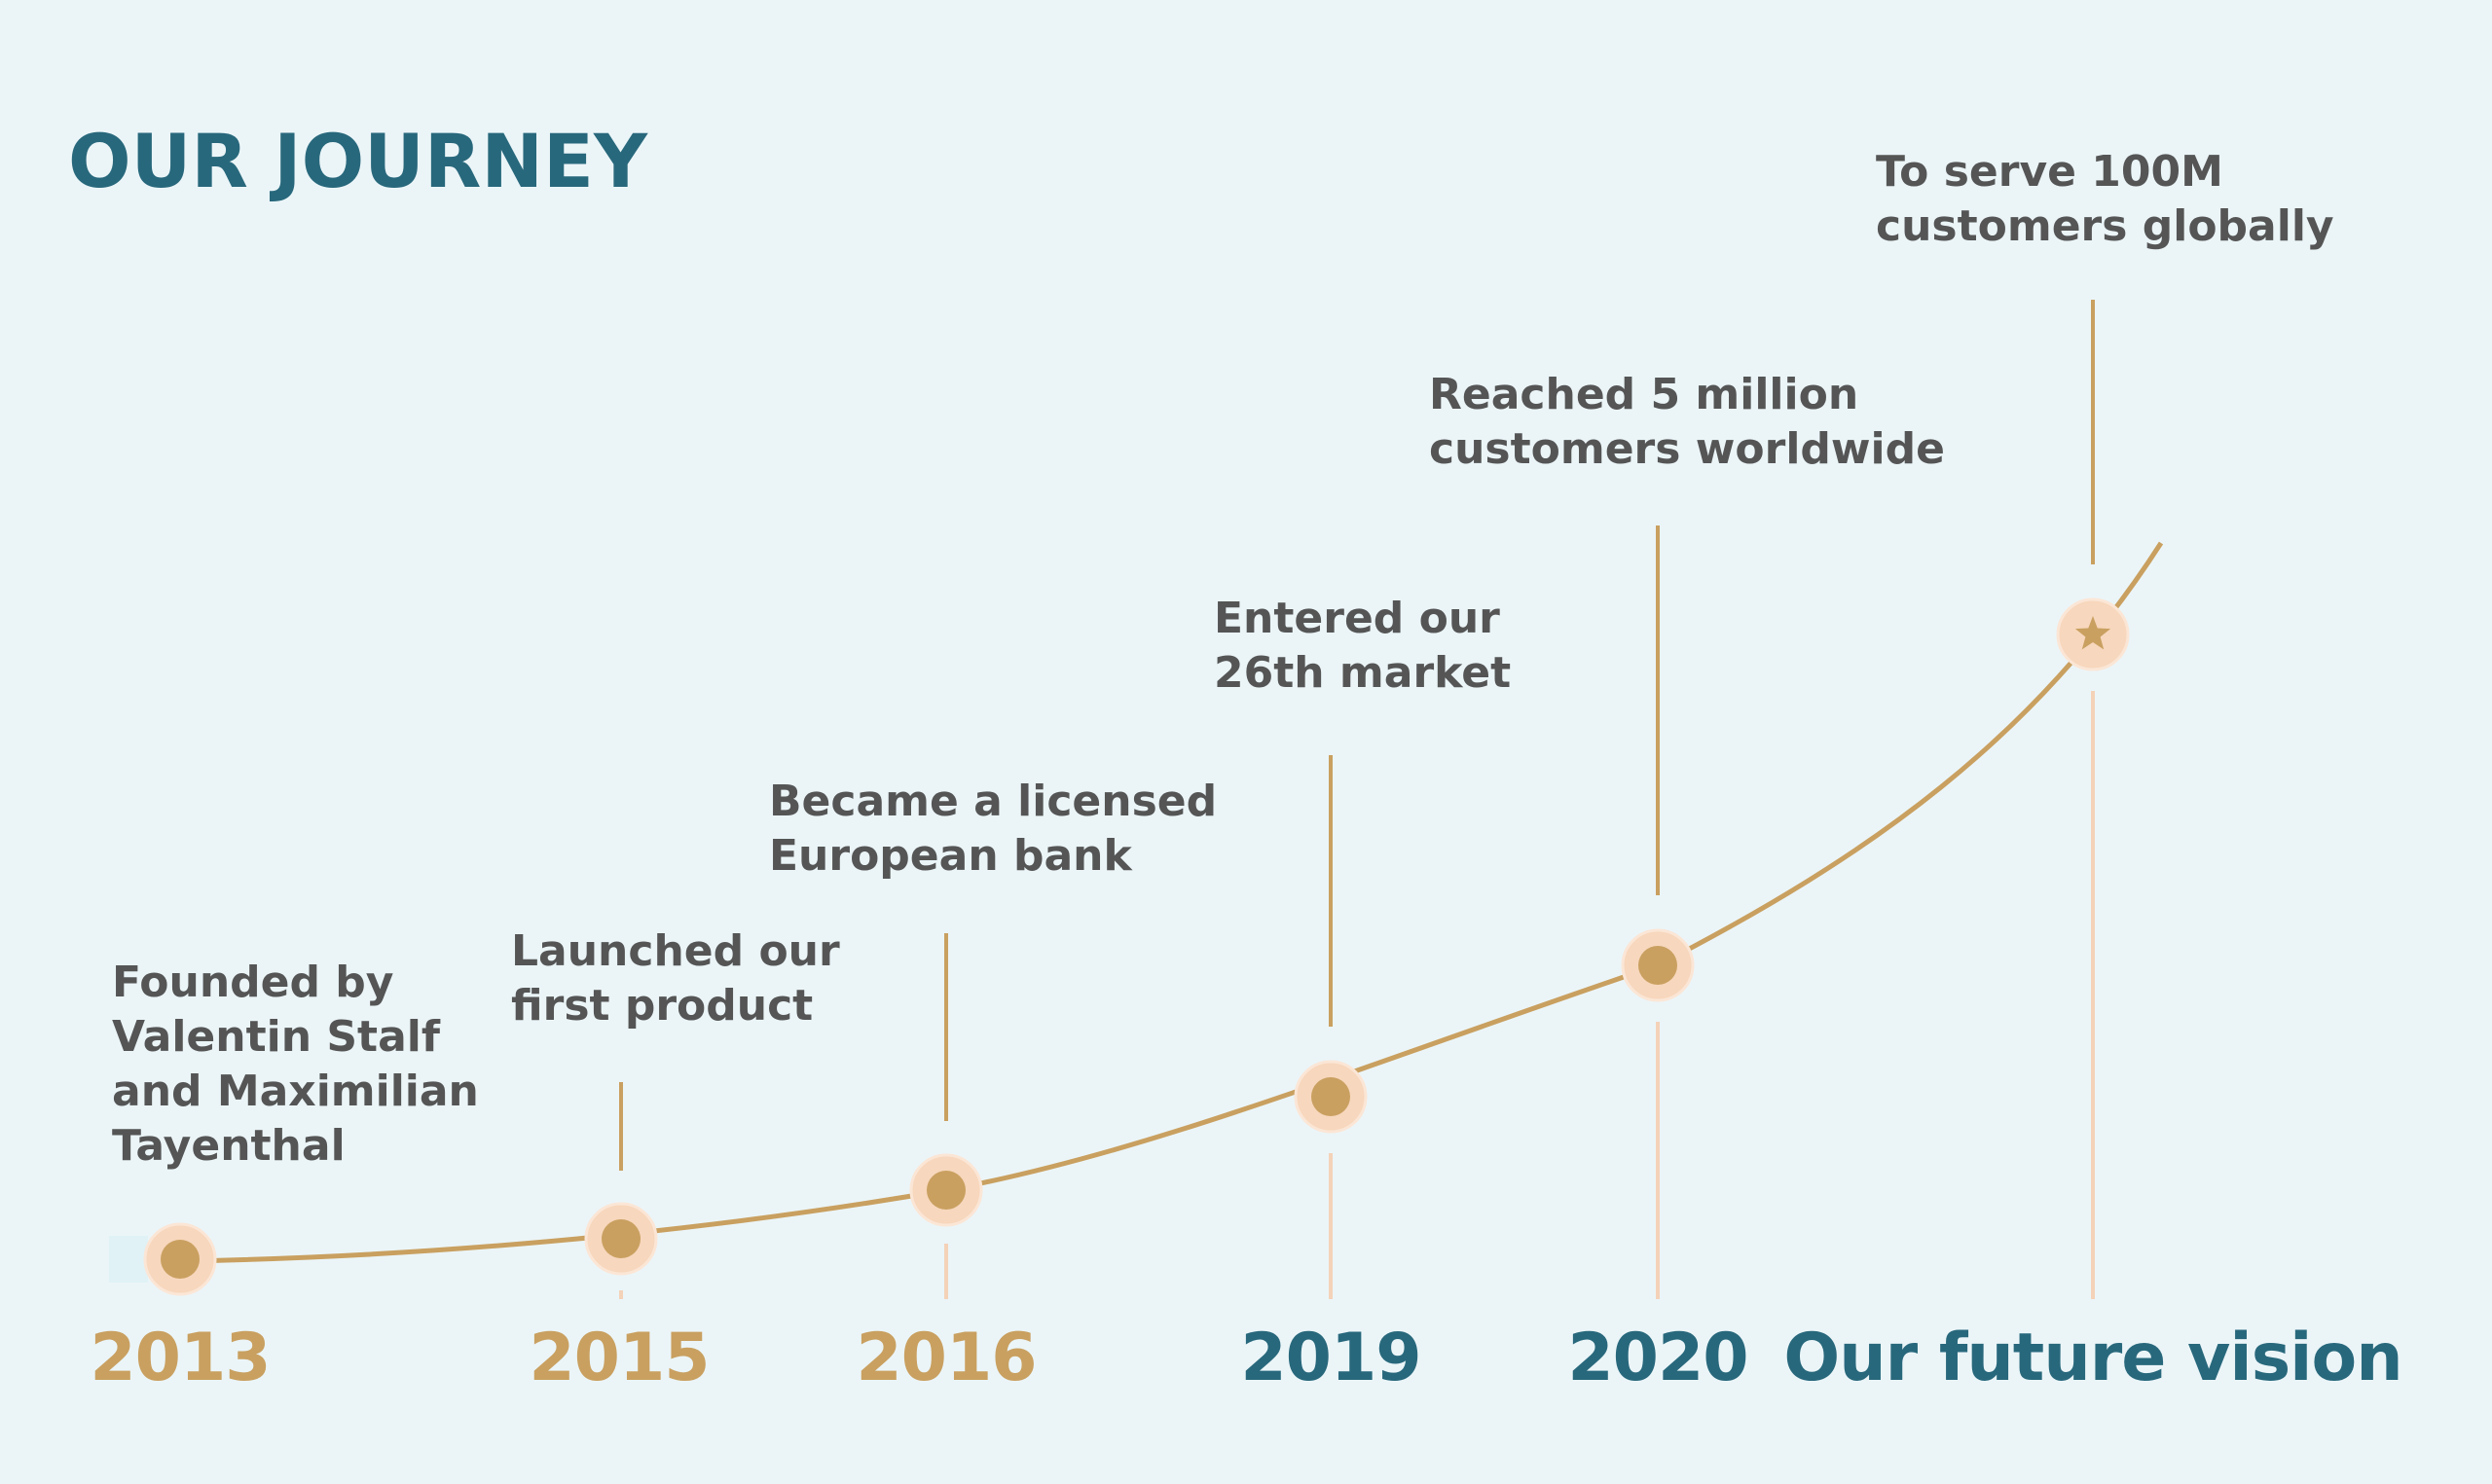 Image resolution: width=2492 pixels, height=1484 pixels. I want to click on milestone-description-line: Launched our, so click(675, 951).